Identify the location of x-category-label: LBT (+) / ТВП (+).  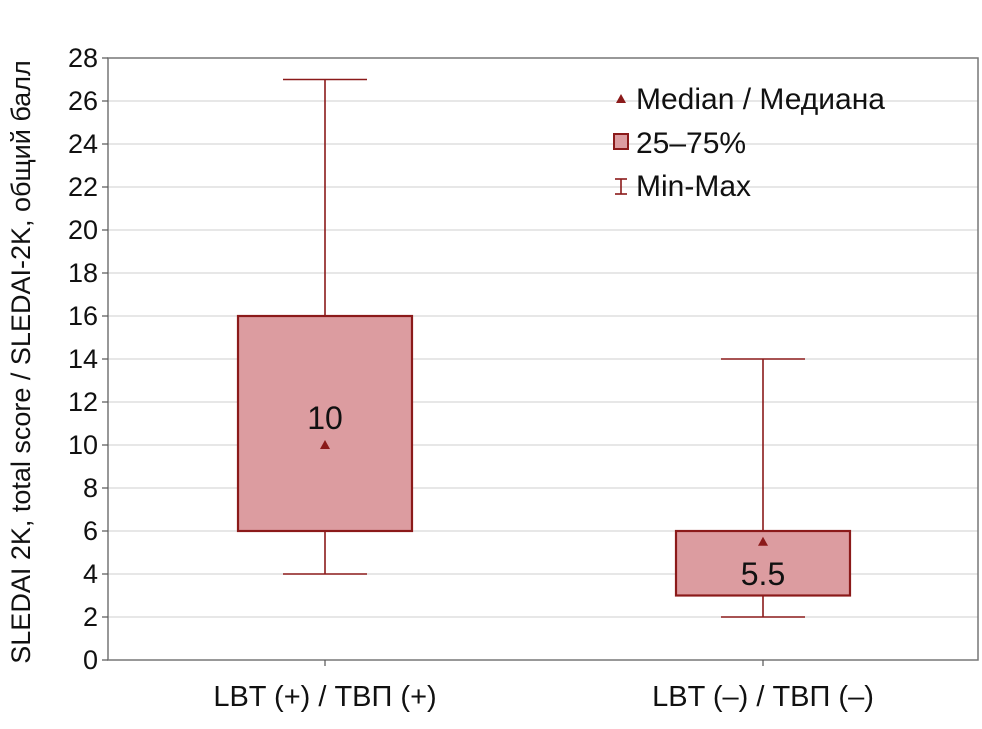
(324, 697).